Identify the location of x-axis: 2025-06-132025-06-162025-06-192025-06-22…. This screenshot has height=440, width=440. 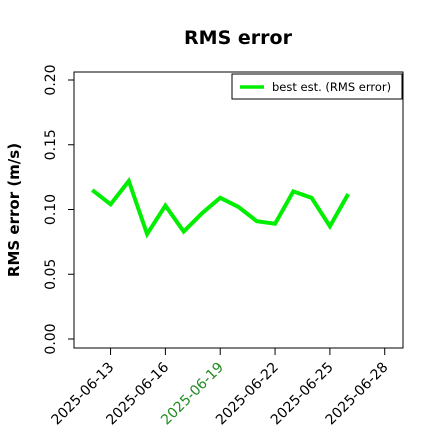
(220, 388).